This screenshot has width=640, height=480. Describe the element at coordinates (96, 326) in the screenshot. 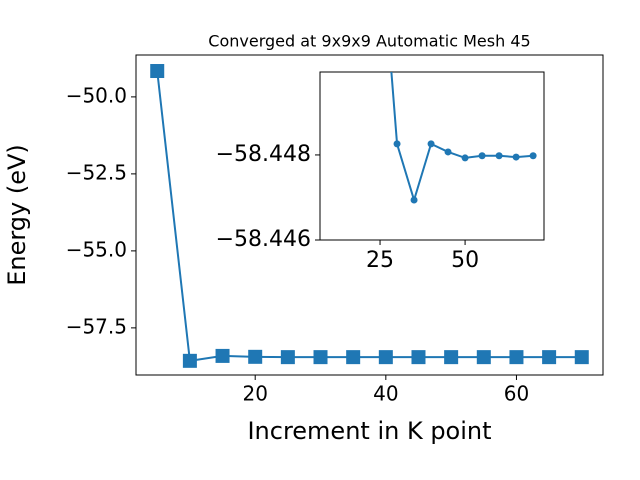

I see `y-tick-label: −57.5` at that location.